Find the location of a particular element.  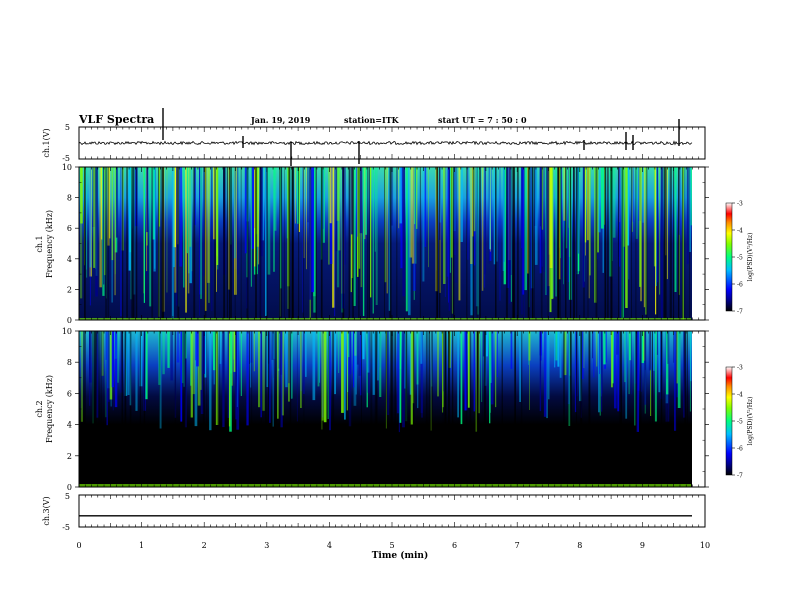

ch1-ylabel: ch.1(V) is located at coordinates (46, 142).